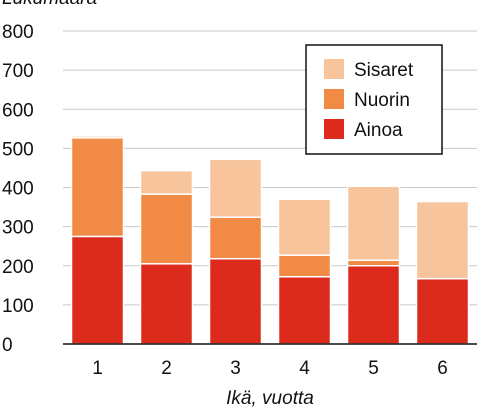 This screenshot has width=485, height=410. Describe the element at coordinates (18, 110) in the screenshot. I see `y-tick-label: 600` at that location.